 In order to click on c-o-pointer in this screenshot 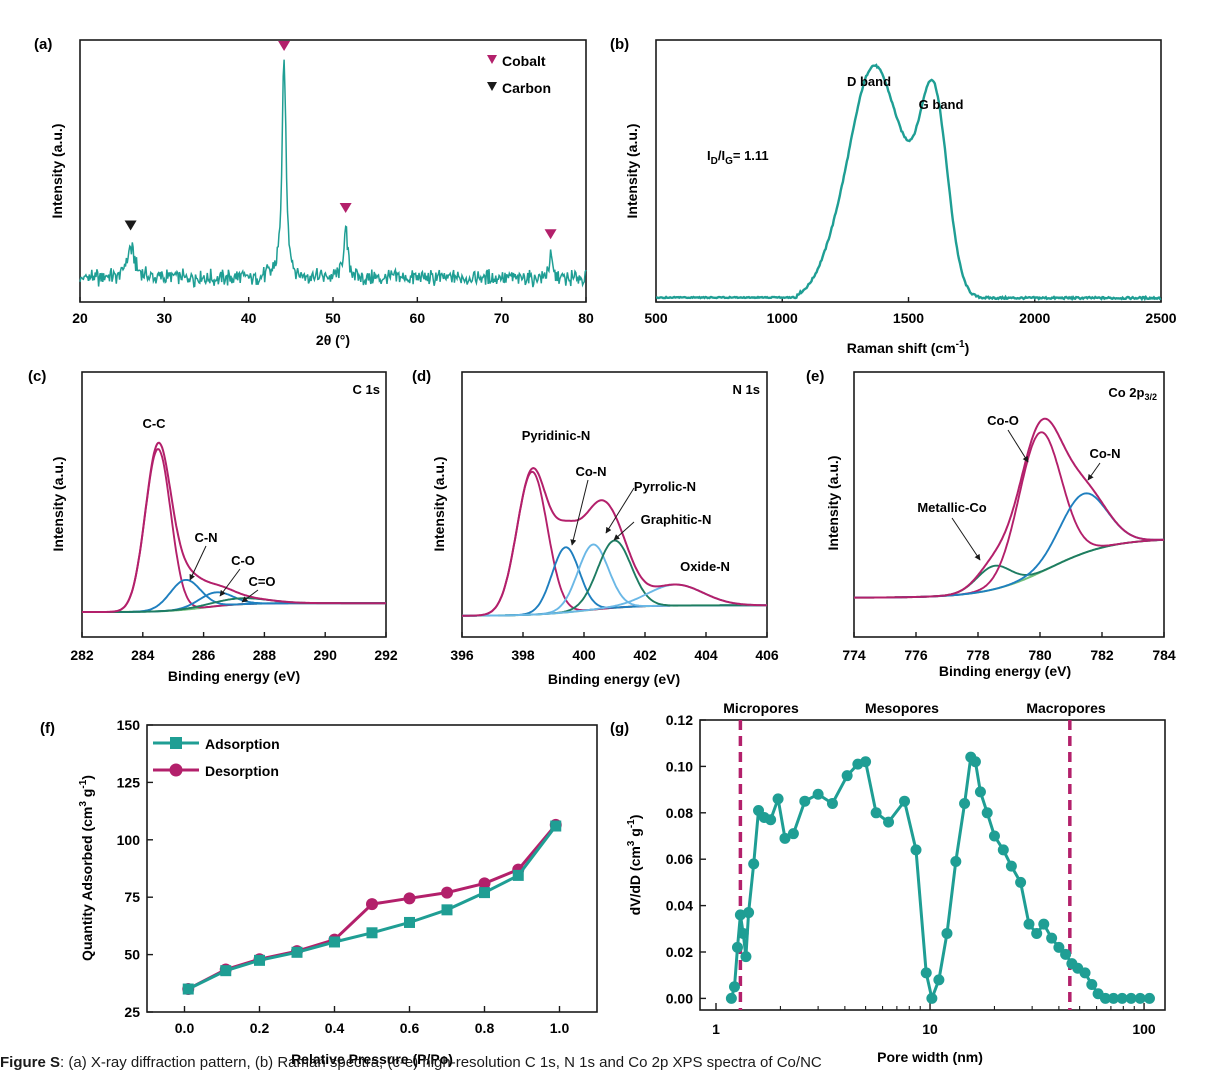, I will do `click(230, 582)`.